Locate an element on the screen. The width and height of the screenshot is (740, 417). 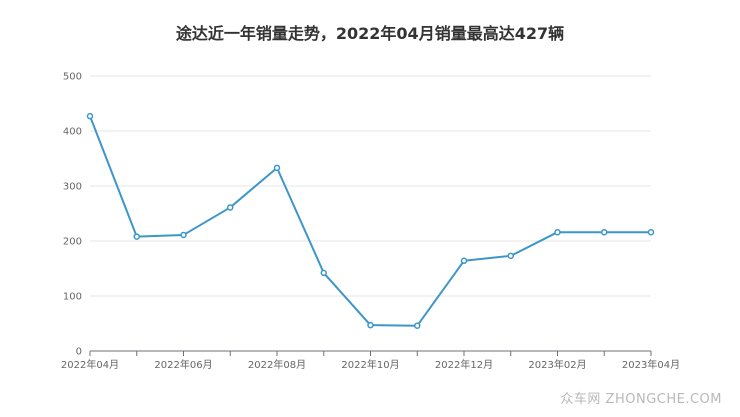
x-tick-label: 2022年04月 is located at coordinates (90, 364).